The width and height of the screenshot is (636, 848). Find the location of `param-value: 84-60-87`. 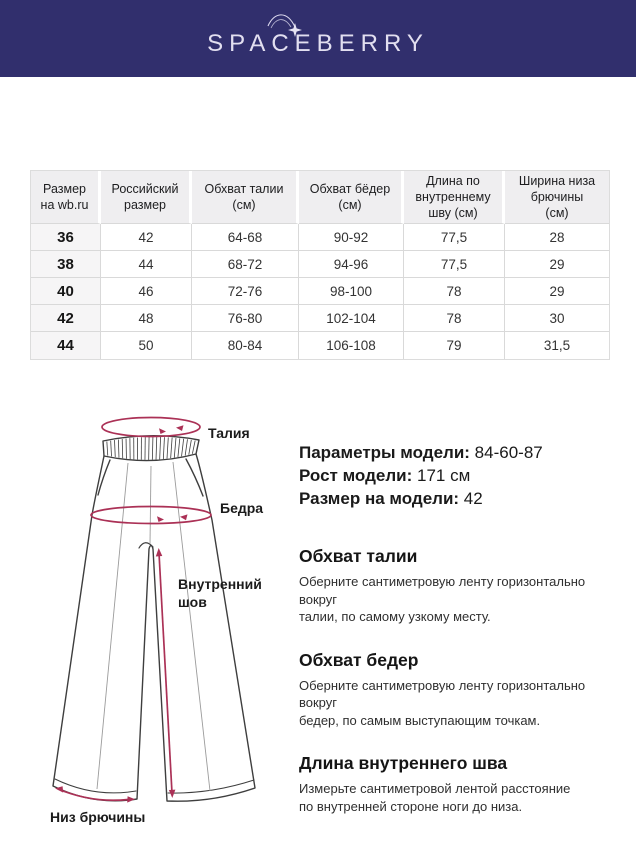

param-value: 84-60-87 is located at coordinates (508, 452).